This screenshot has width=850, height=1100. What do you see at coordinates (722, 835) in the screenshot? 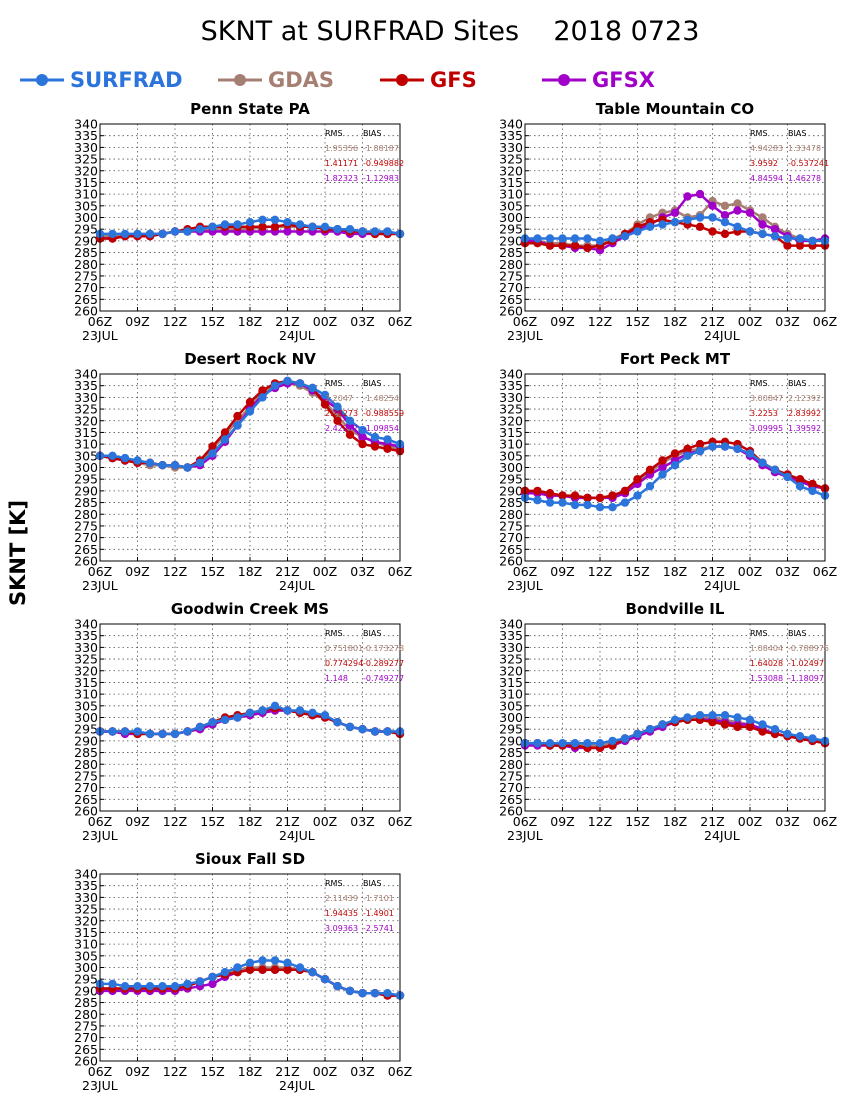
I see `panel-bondville-il-date-24jul: 24JUL` at bounding box center [722, 835].